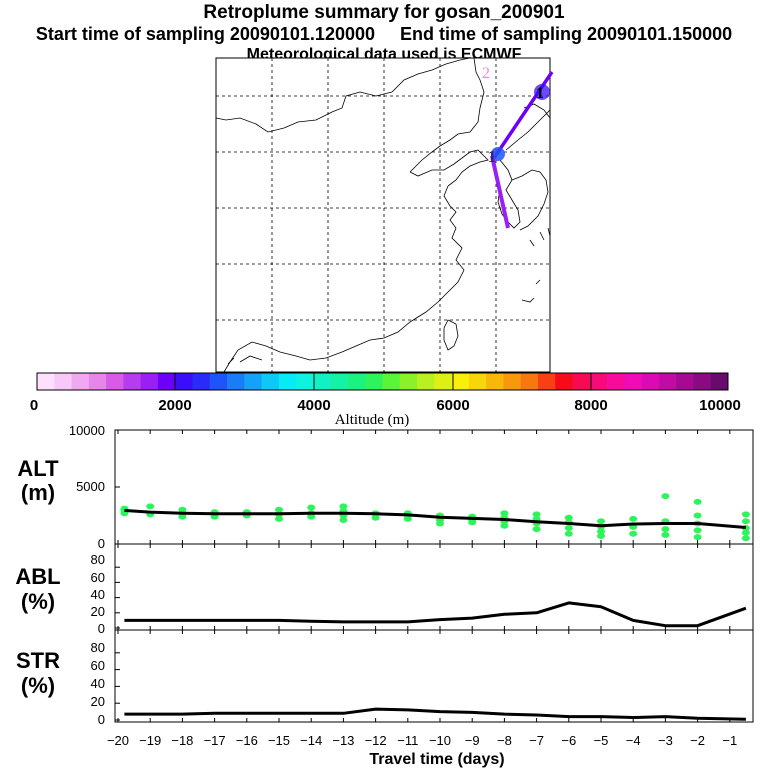 The height and width of the screenshot is (768, 768). I want to click on abl-y-tick-label: 80, so click(98, 559).